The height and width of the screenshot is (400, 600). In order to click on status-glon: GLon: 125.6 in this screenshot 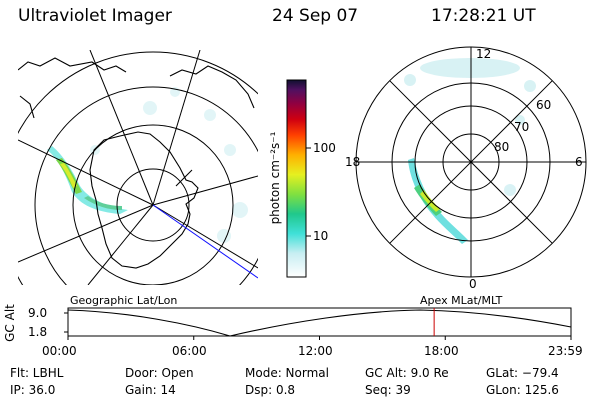, I will do `click(522, 390)`.